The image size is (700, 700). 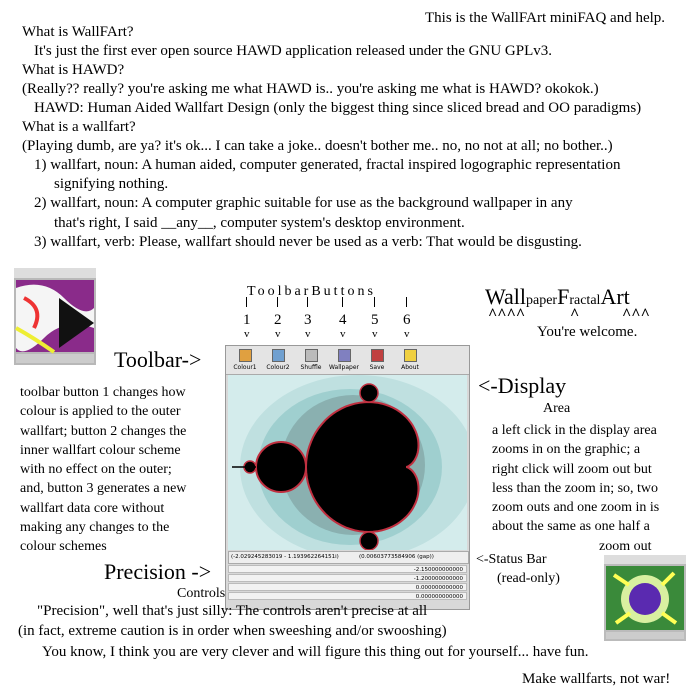 I want to click on display-area, so click(x=347, y=462).